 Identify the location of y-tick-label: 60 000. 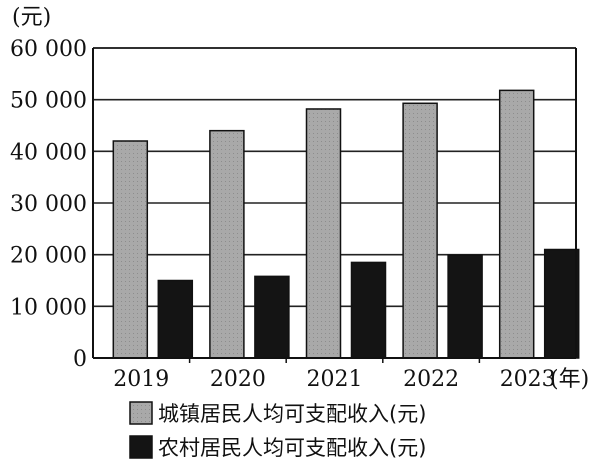
(48, 49).